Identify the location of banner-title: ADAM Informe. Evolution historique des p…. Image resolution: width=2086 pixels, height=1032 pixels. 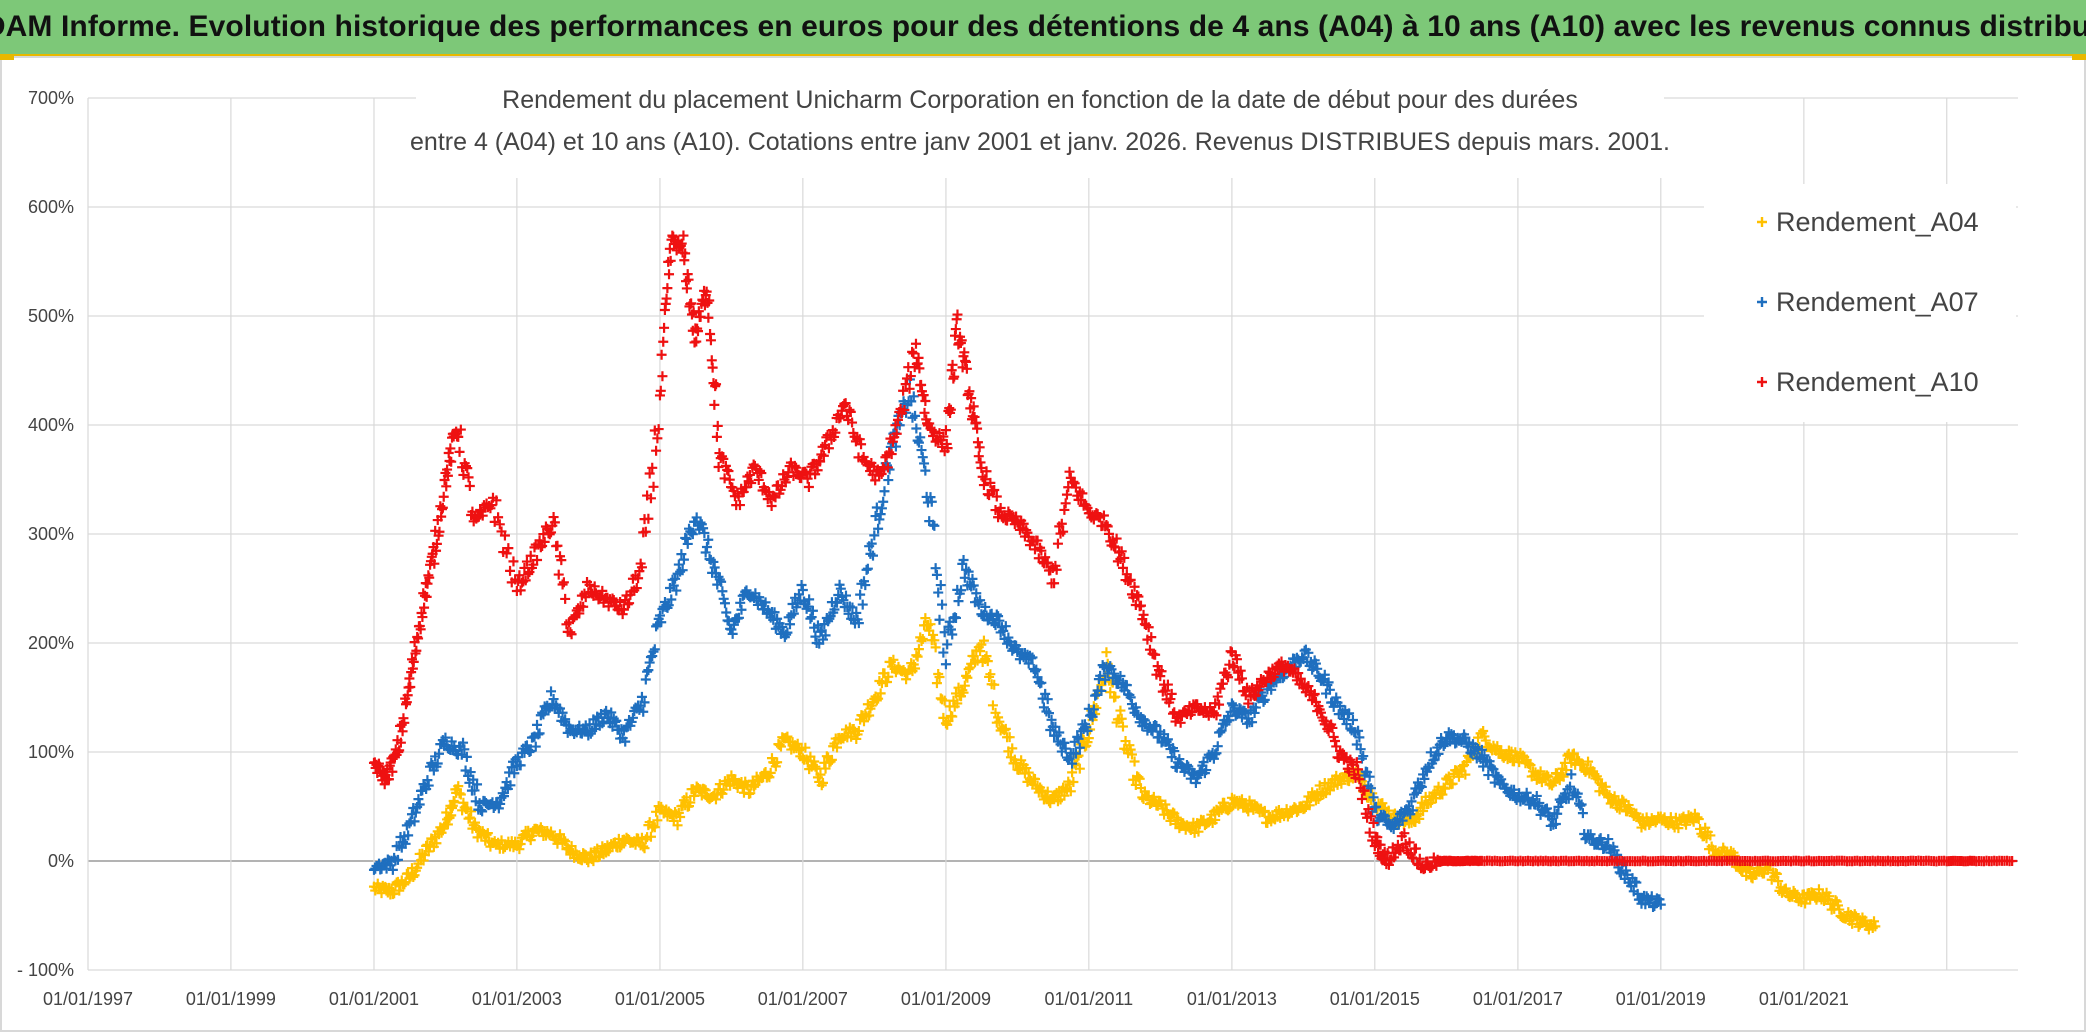
(1043, 26).